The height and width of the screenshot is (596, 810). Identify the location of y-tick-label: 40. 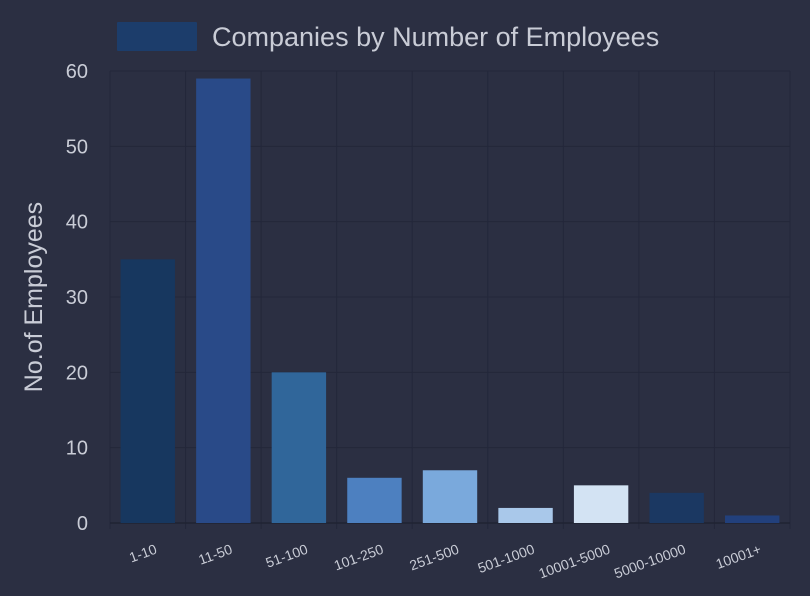
(77, 223).